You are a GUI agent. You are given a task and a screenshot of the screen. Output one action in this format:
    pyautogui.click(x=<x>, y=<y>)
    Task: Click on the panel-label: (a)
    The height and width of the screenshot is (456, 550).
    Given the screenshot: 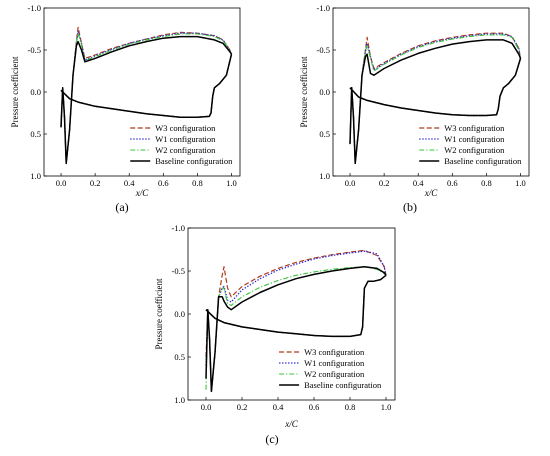 What is the action you would take?
    pyautogui.click(x=121, y=207)
    